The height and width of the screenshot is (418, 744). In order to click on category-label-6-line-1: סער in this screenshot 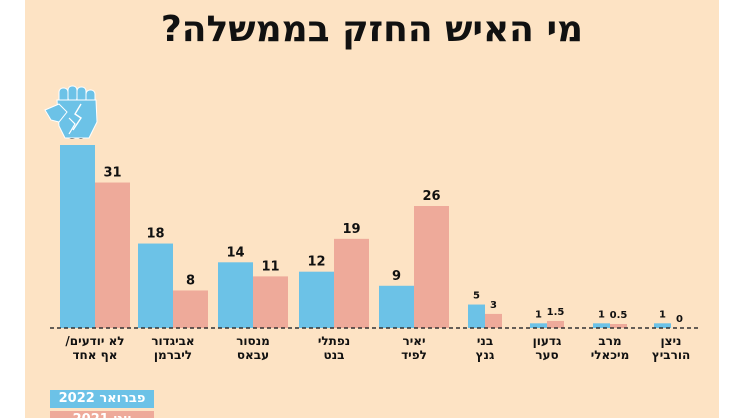, I will do `click(546, 355)`.